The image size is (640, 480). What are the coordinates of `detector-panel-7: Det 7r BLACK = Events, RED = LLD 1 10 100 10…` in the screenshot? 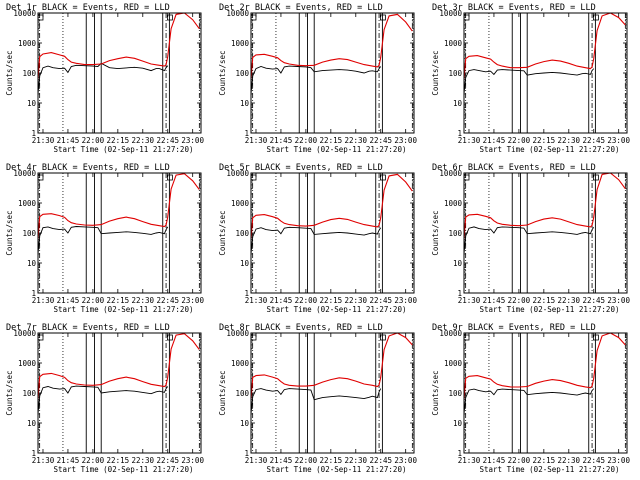 It's located at (104, 398).